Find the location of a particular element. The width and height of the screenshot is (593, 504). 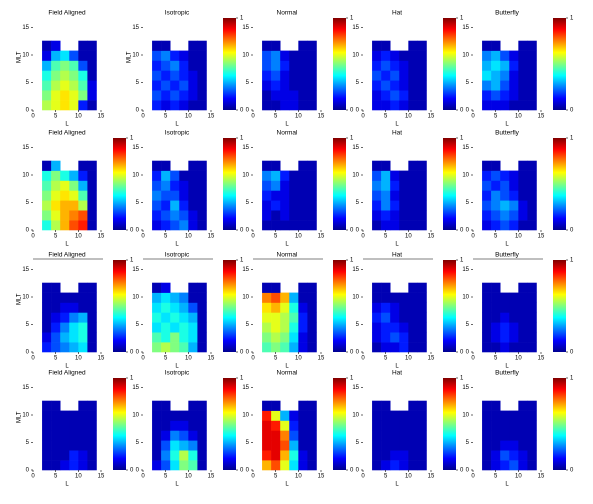

x-tick-label: 15 is located at coordinates (431, 359).